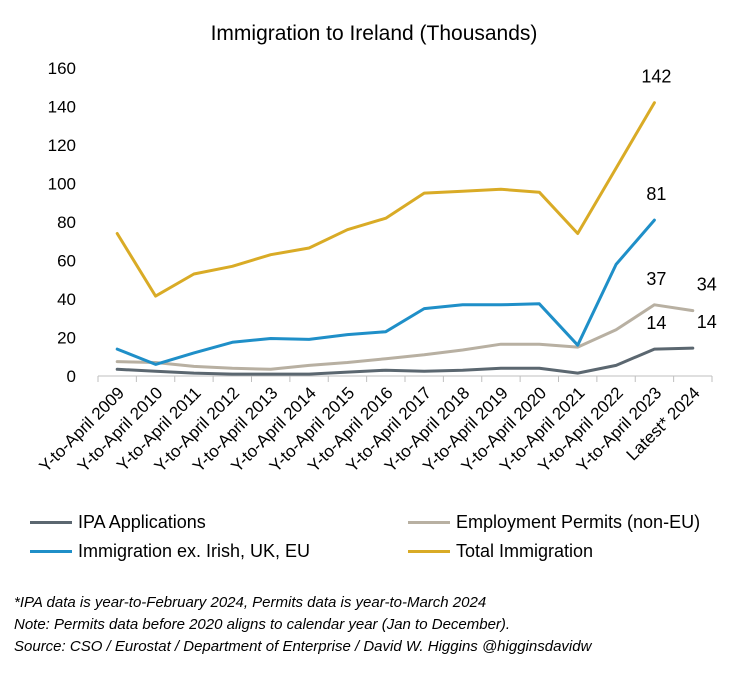 The width and height of the screenshot is (750, 675). I want to click on data-label: 81, so click(656, 194).